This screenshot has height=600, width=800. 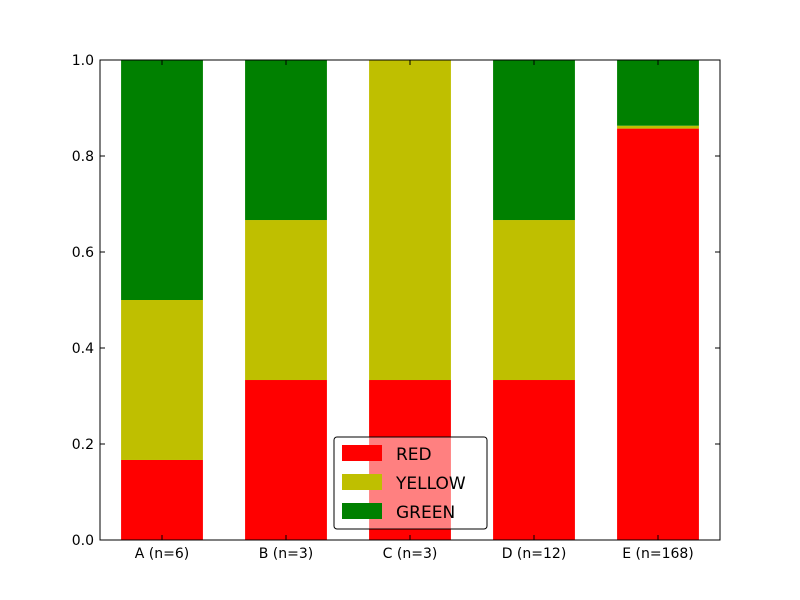 I want to click on legend-swatch-red, so click(x=362, y=453).